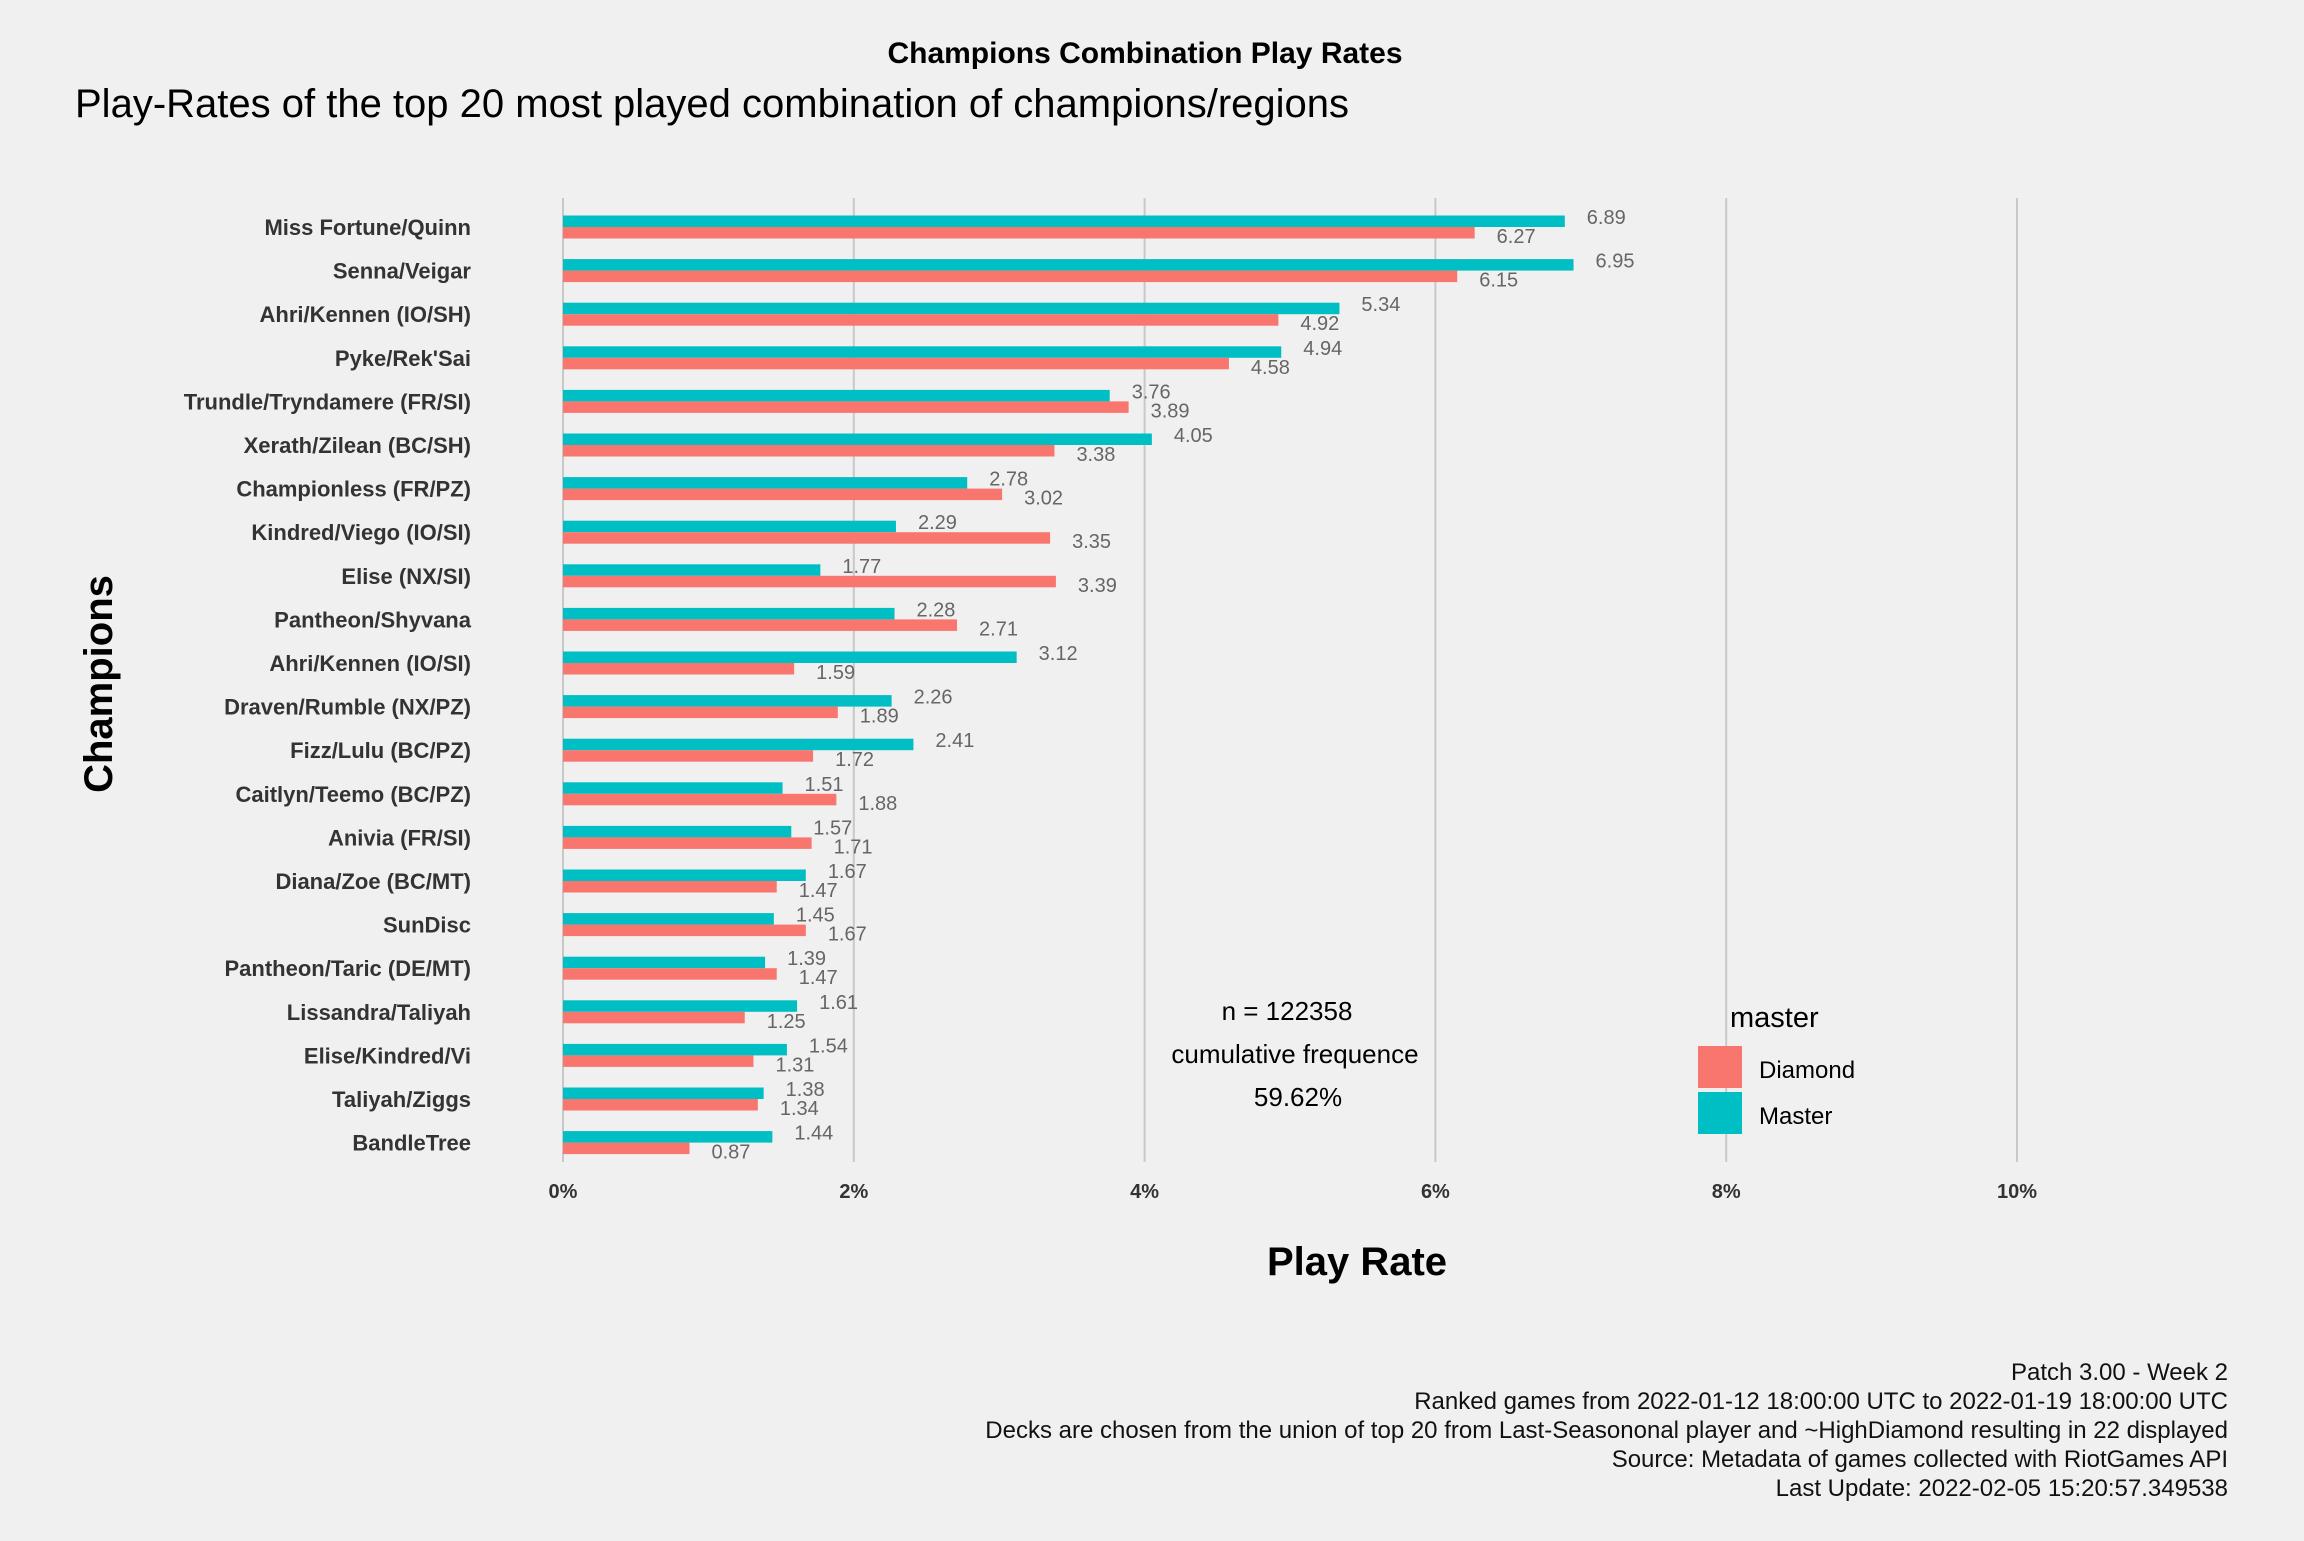  Describe the element at coordinates (1144, 1192) in the screenshot. I see `x-tick-label: 4%` at that location.